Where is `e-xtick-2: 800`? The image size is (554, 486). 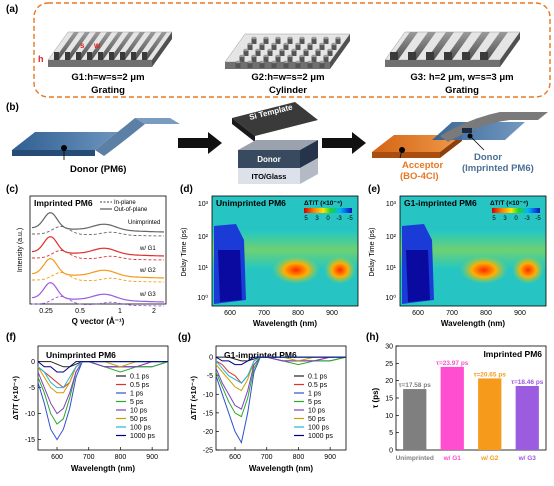
e-xtick-2: 800 is located at coordinates (486, 313).